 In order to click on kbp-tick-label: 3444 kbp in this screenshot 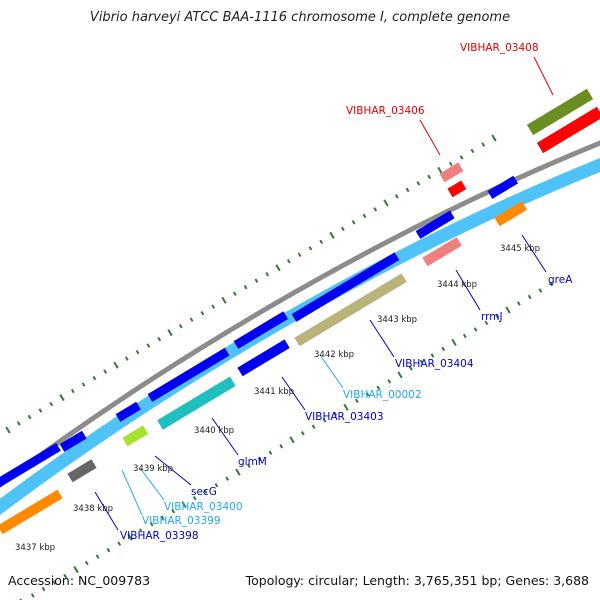, I will do `click(457, 285)`.